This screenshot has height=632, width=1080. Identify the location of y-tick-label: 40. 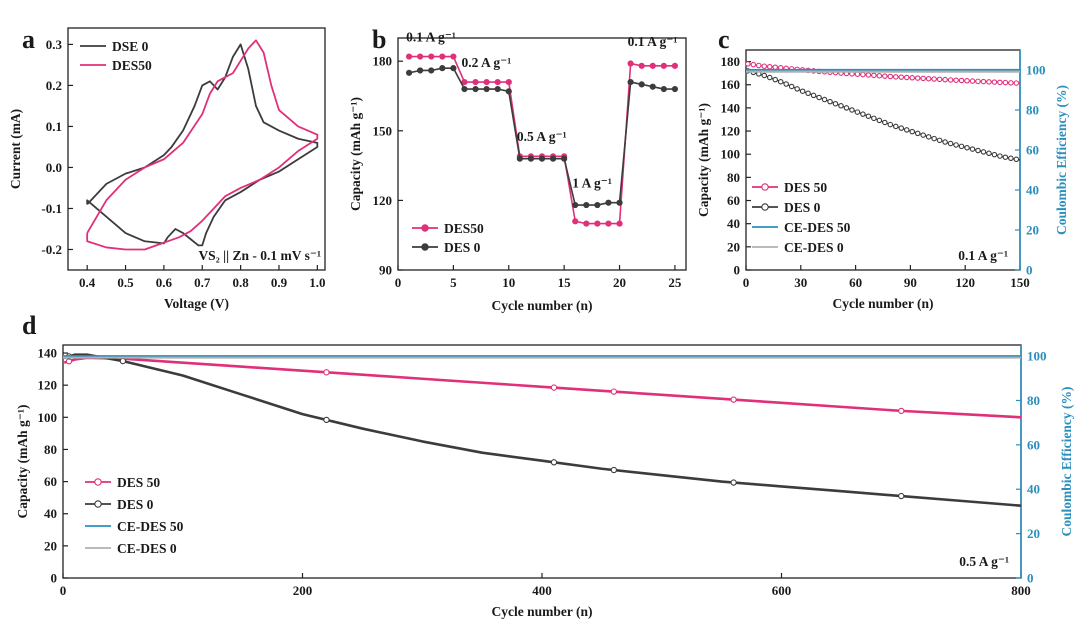
(50, 513).